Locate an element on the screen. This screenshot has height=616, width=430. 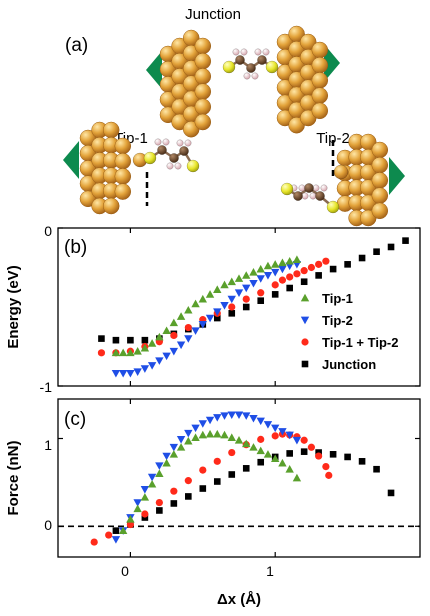
tip2-arrow is located at coordinates (397, 176).